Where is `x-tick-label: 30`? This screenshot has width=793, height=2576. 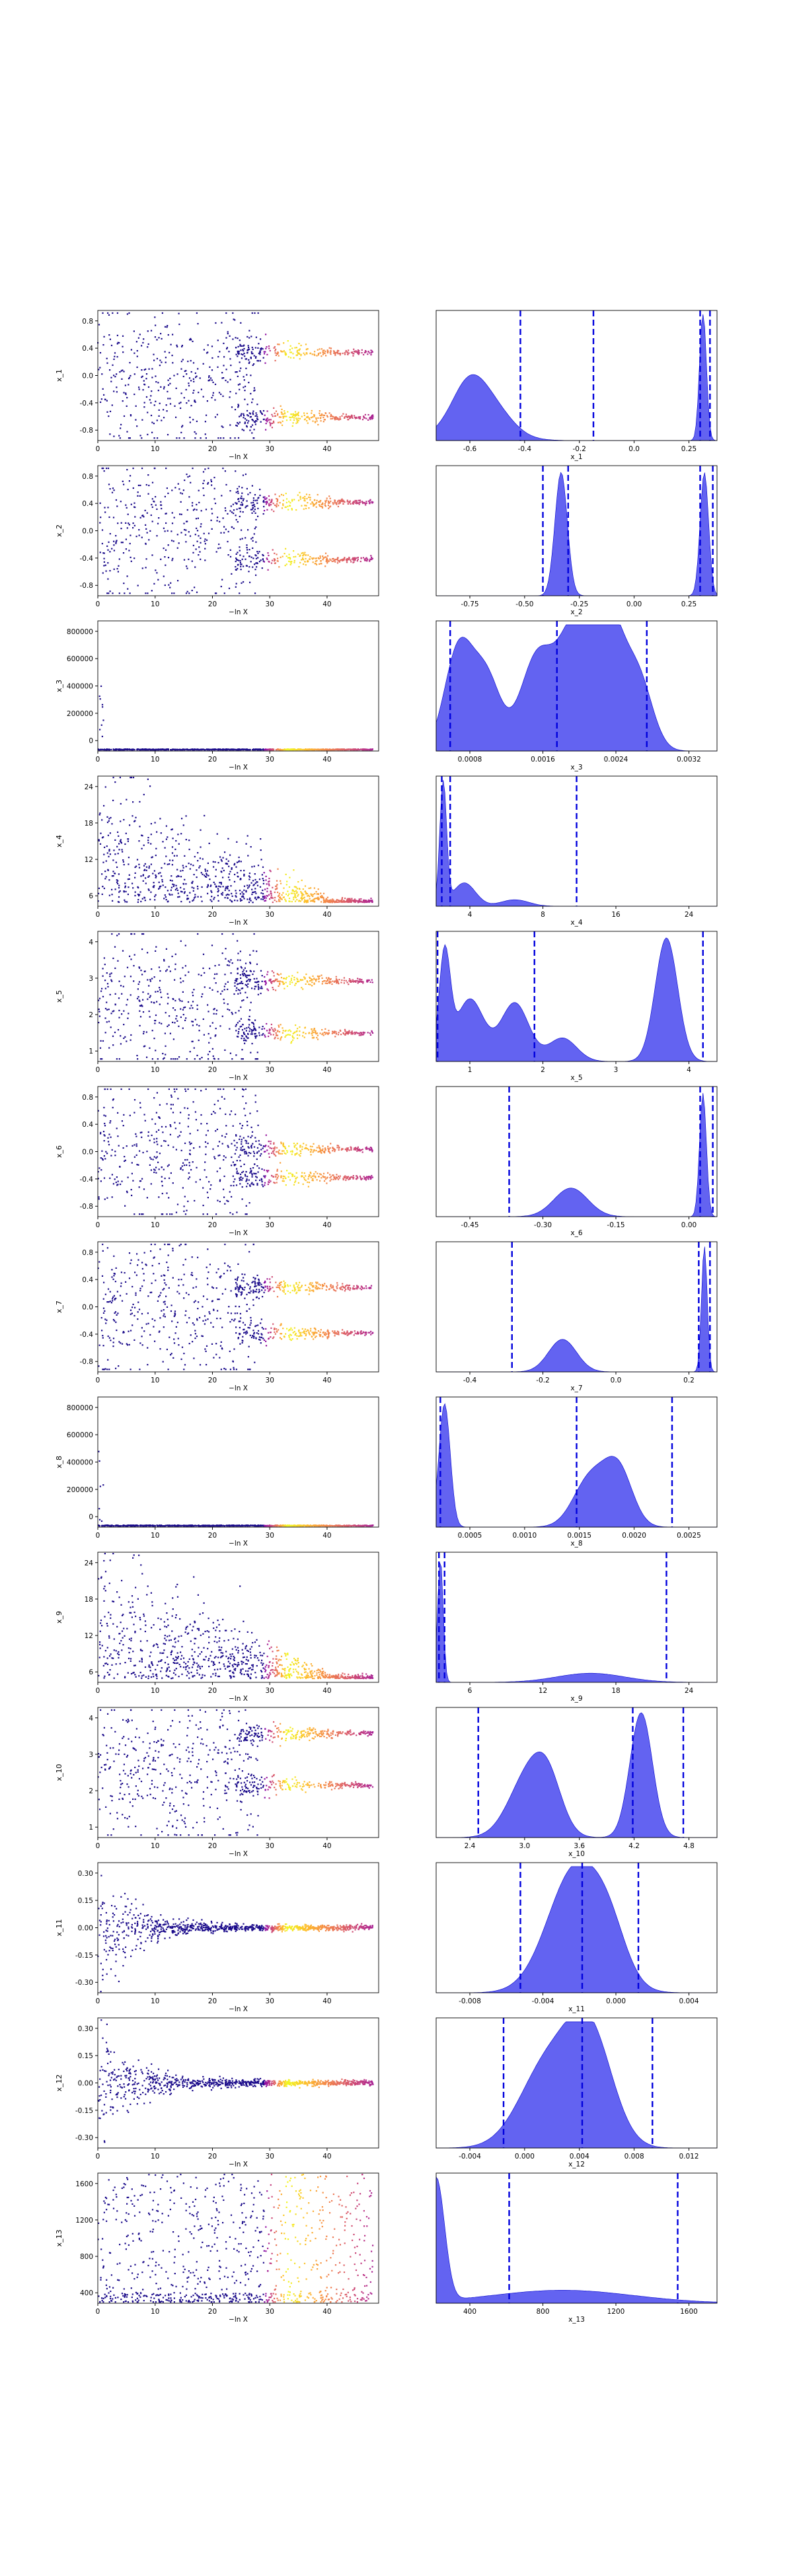 x-tick-label: 30 is located at coordinates (270, 604).